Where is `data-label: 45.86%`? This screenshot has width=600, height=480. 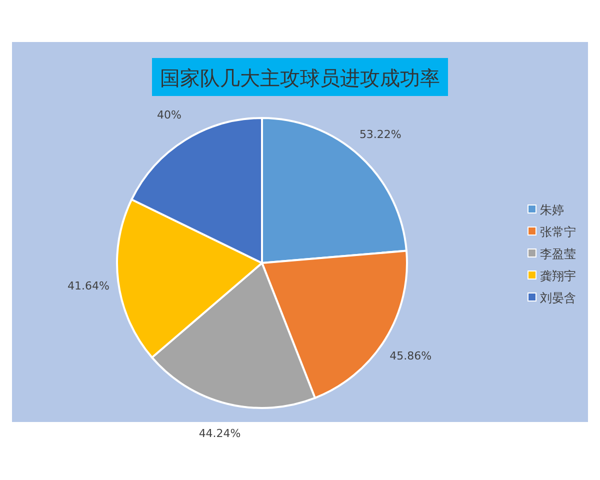 data-label: 45.86% is located at coordinates (411, 355).